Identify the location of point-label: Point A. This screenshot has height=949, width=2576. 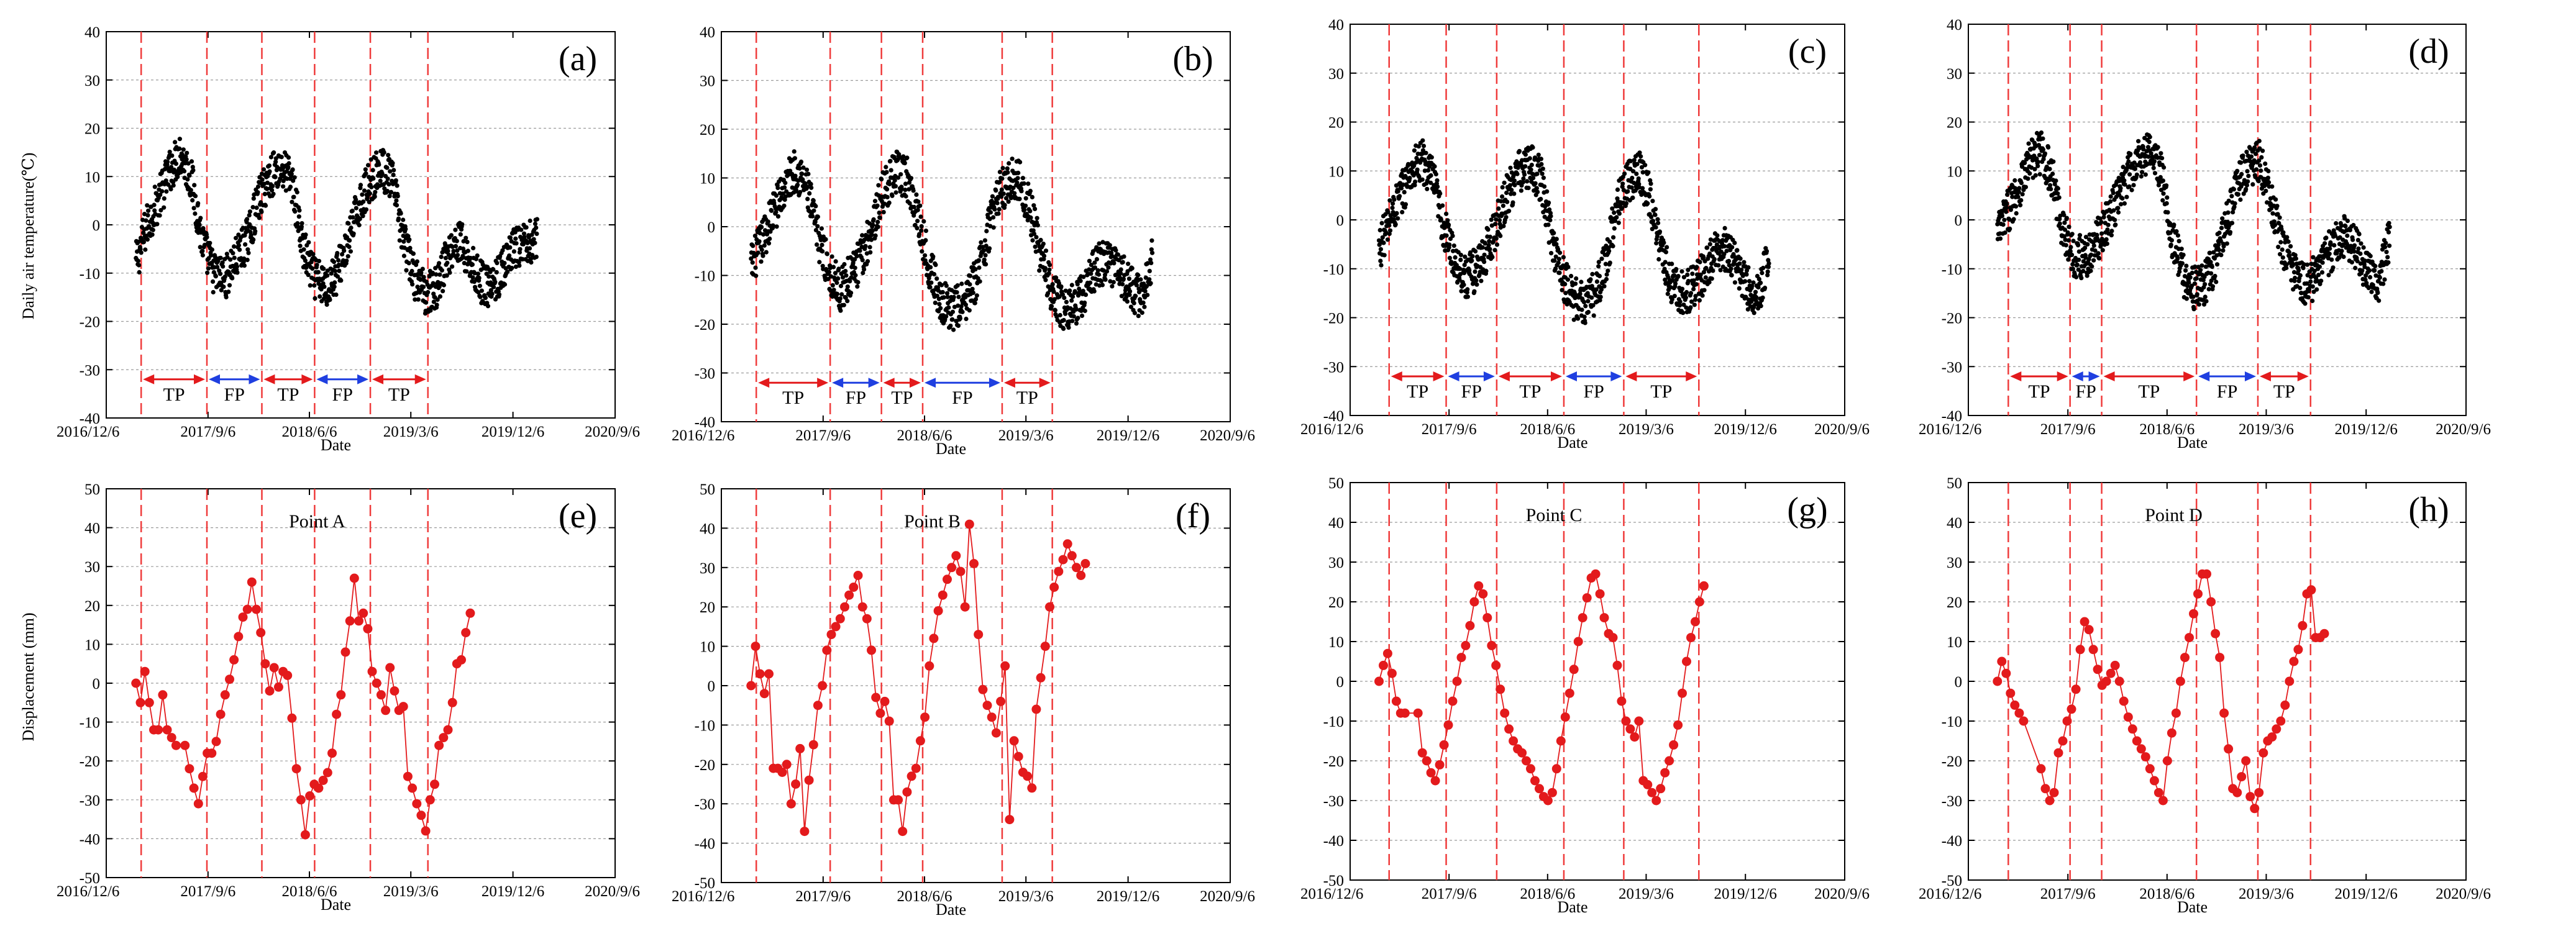
(317, 521).